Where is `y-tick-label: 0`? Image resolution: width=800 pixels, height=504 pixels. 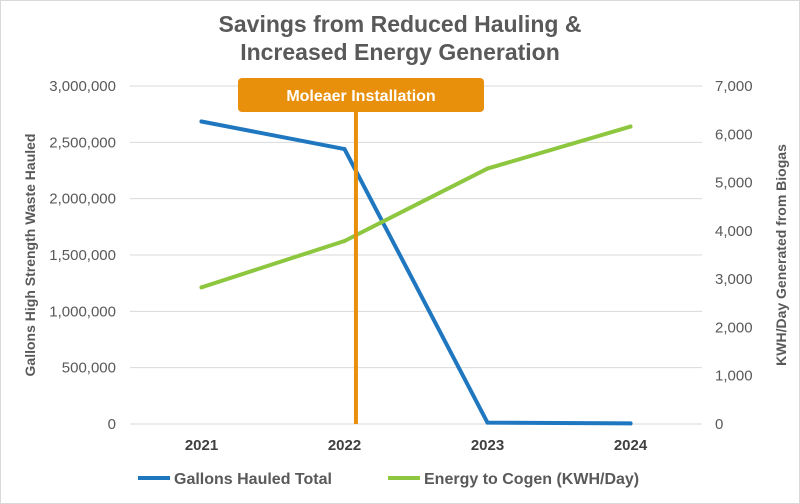
y-tick-label: 0 is located at coordinates (112, 424).